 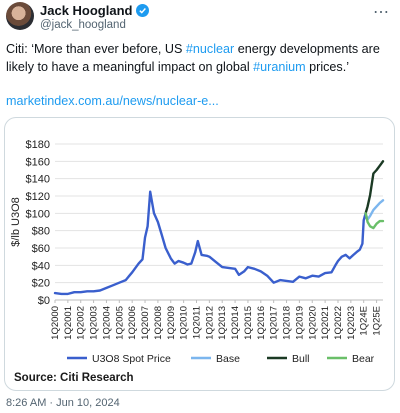 I want to click on series-line-bear, so click(x=374, y=221).